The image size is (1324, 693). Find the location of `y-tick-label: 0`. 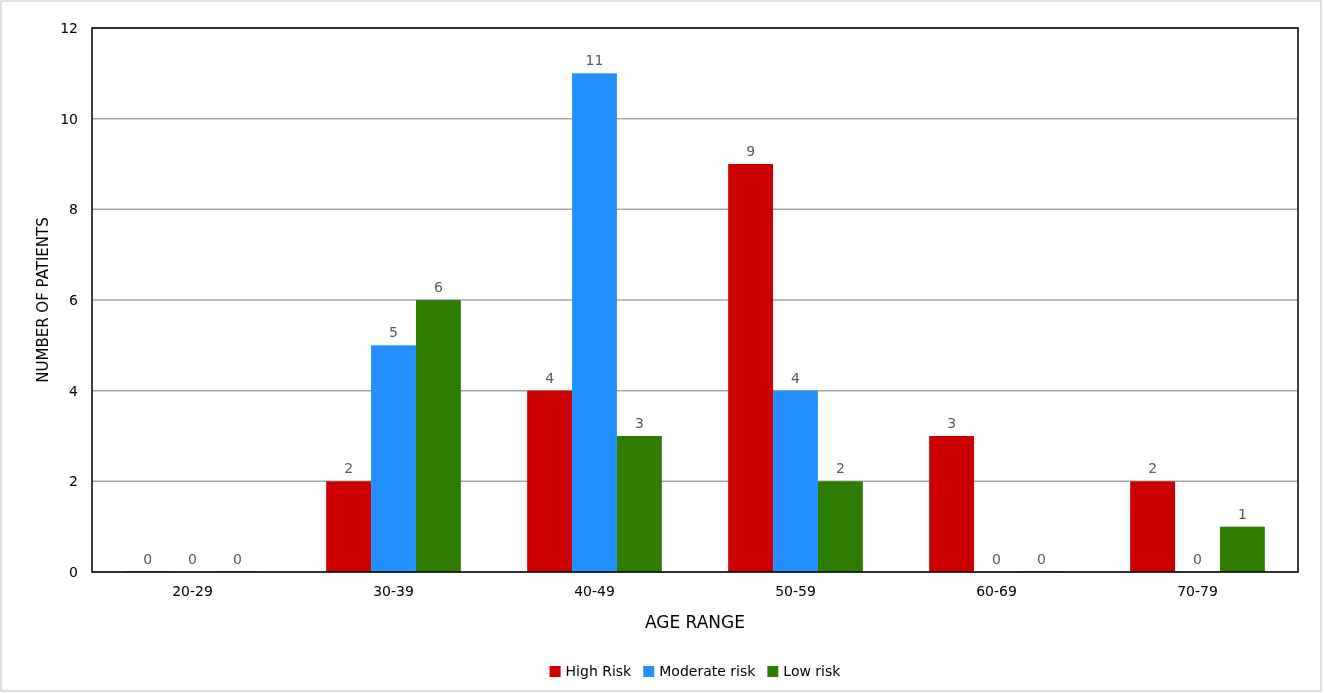

y-tick-label: 0 is located at coordinates (73, 571).